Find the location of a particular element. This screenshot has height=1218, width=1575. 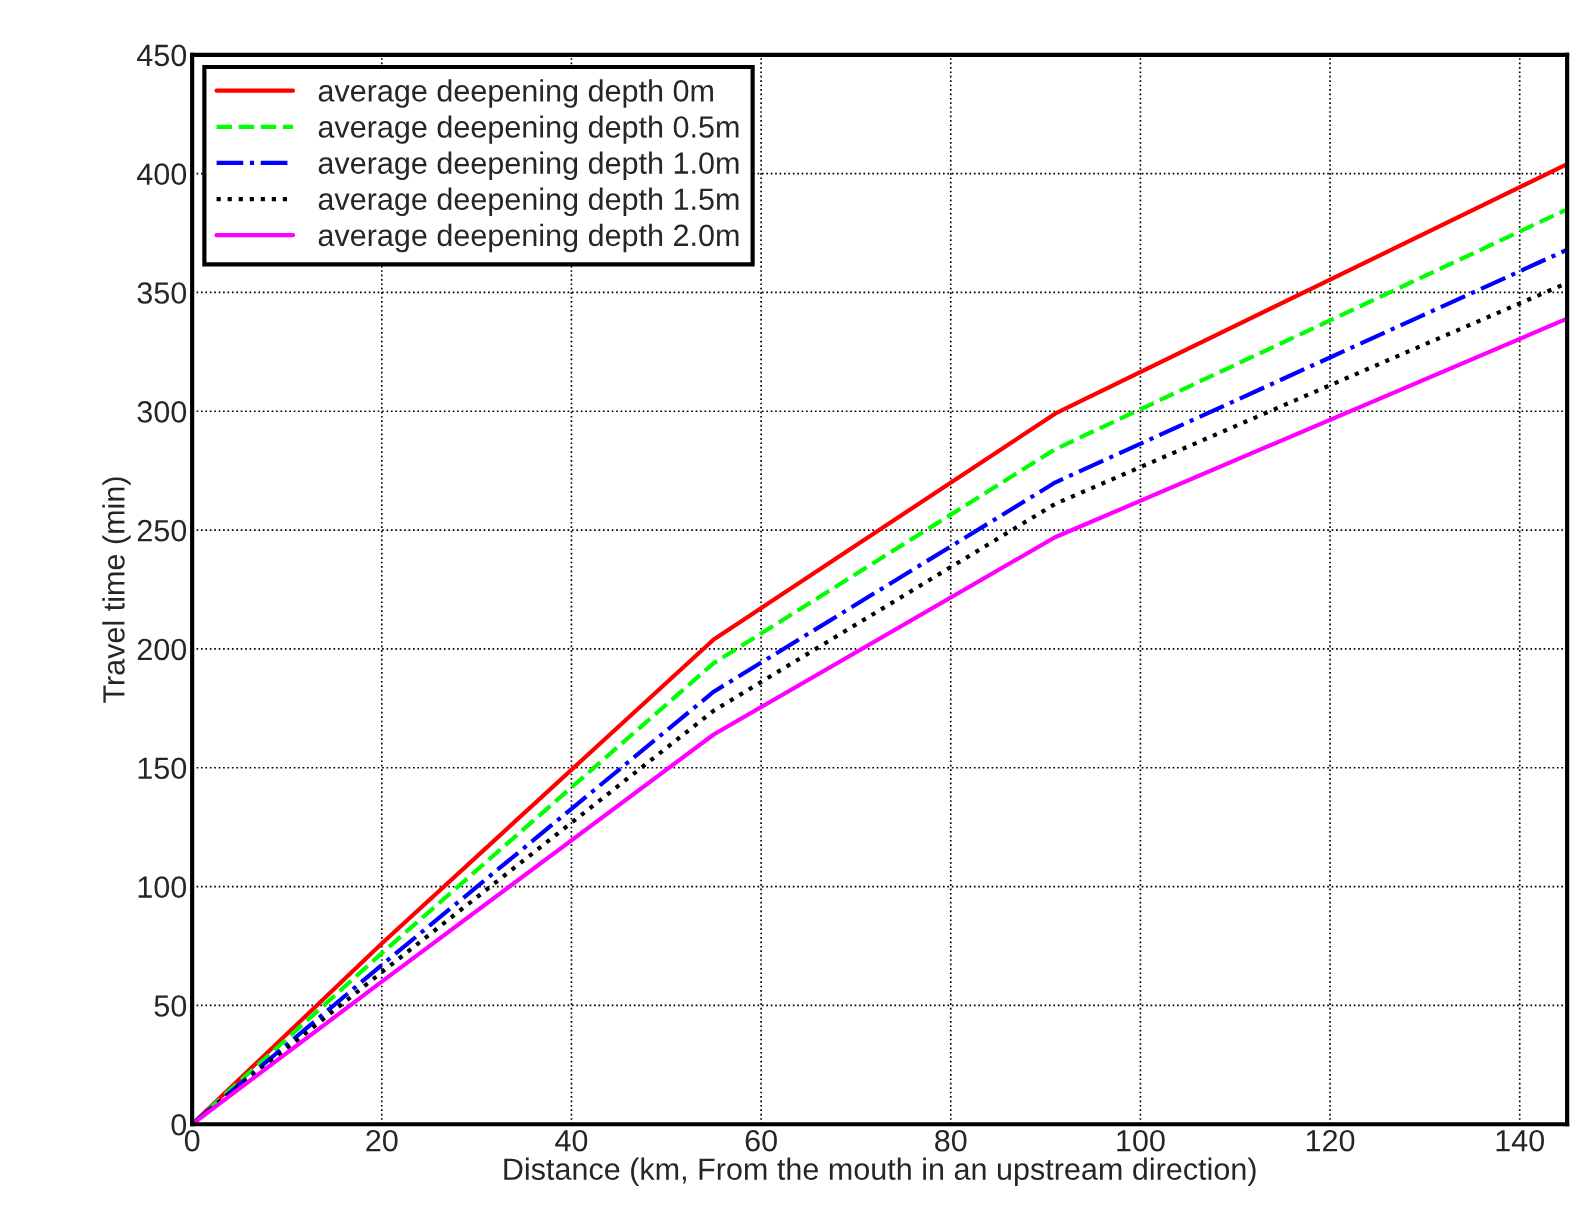

y-tick-label: 100 is located at coordinates (162, 887).